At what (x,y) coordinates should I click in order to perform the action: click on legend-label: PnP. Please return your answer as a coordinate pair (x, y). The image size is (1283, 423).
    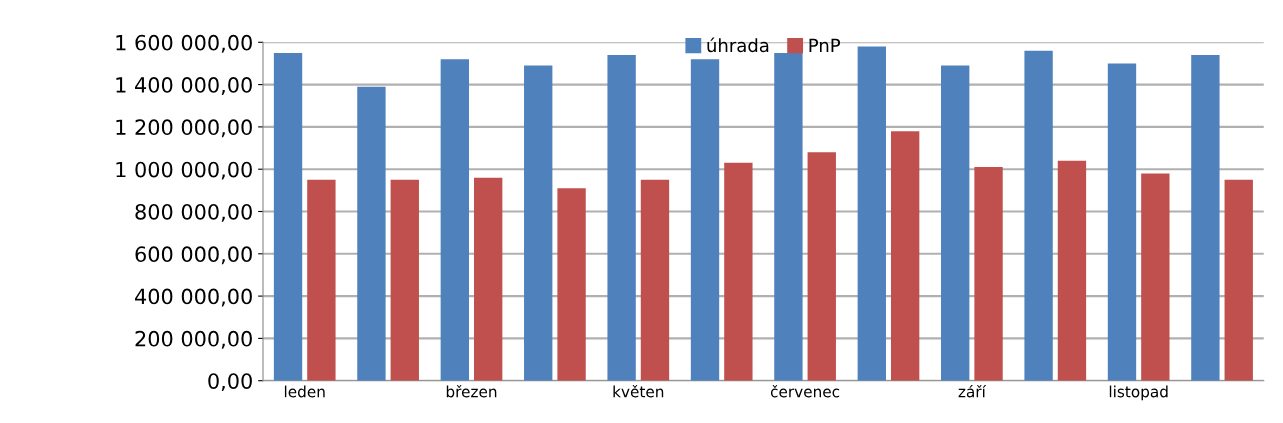
    Looking at the image, I should click on (825, 45).